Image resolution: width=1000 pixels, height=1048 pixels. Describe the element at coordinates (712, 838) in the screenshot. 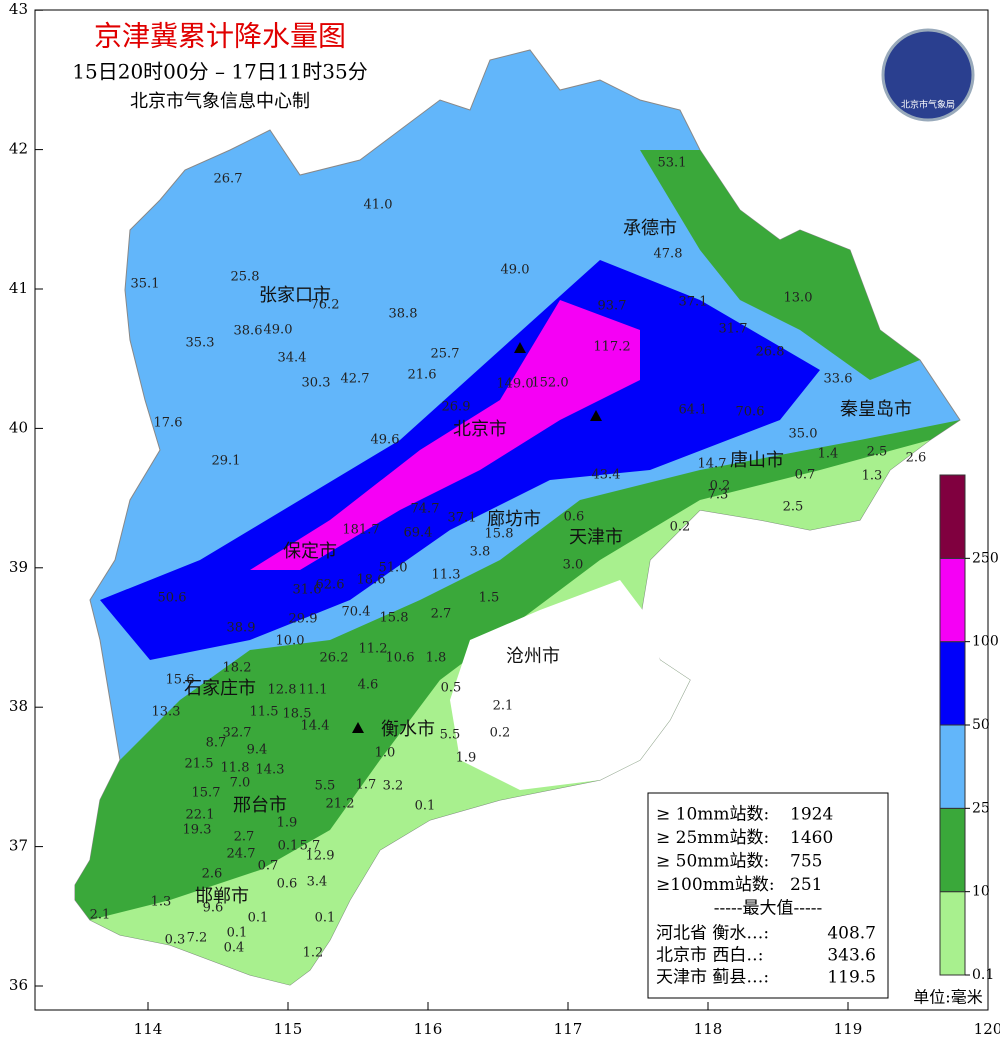

I see `legend-label: ≥ 25mm站数:` at that location.